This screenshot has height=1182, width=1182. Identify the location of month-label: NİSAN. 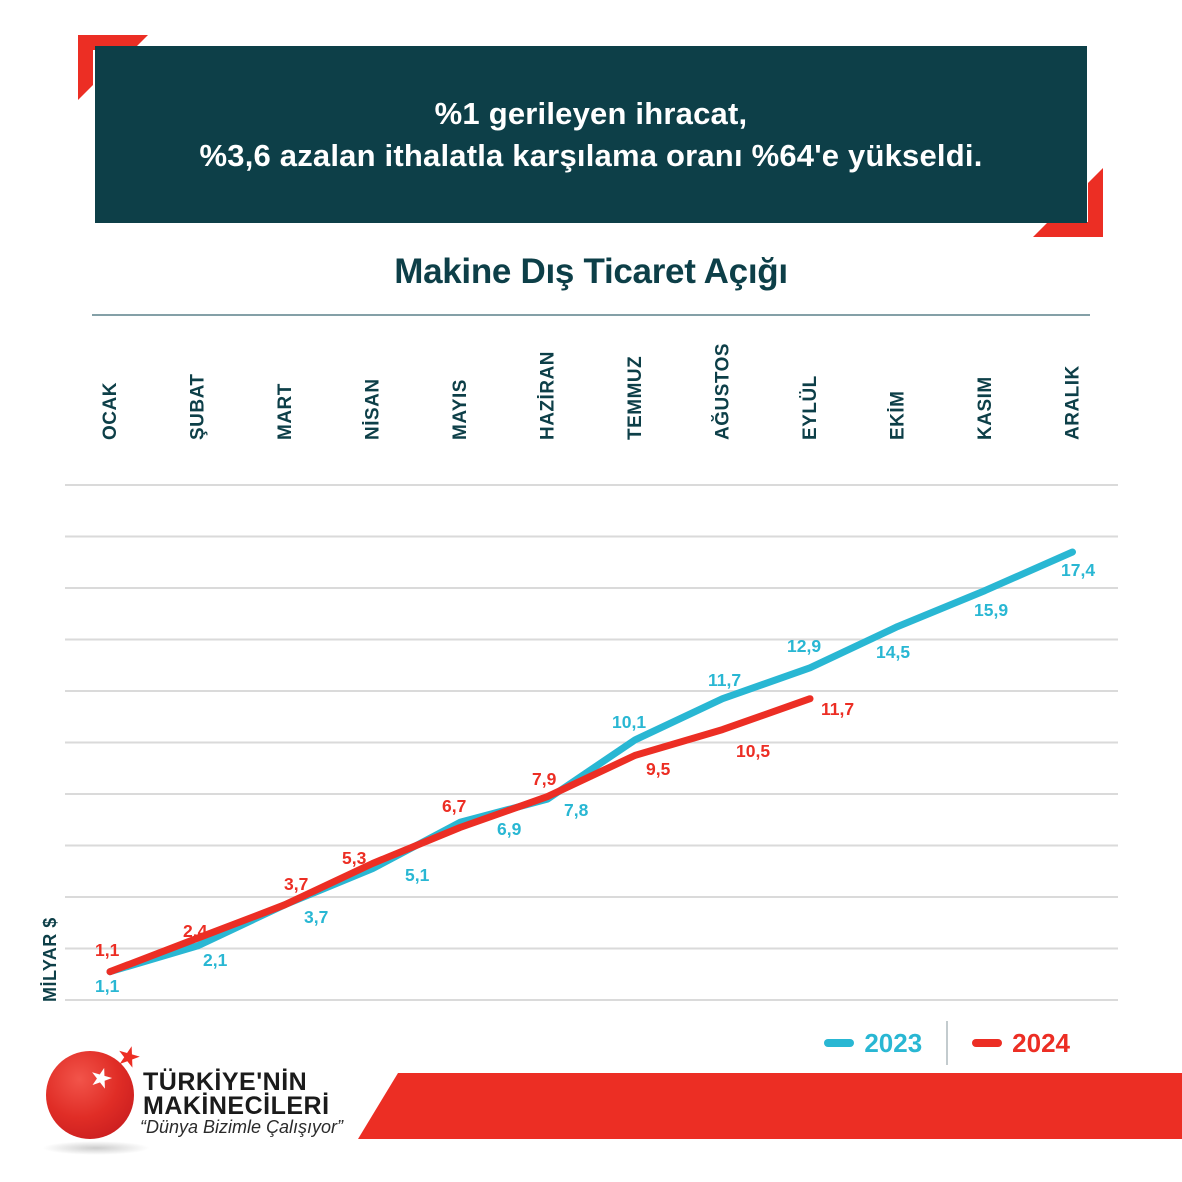
(373, 409).